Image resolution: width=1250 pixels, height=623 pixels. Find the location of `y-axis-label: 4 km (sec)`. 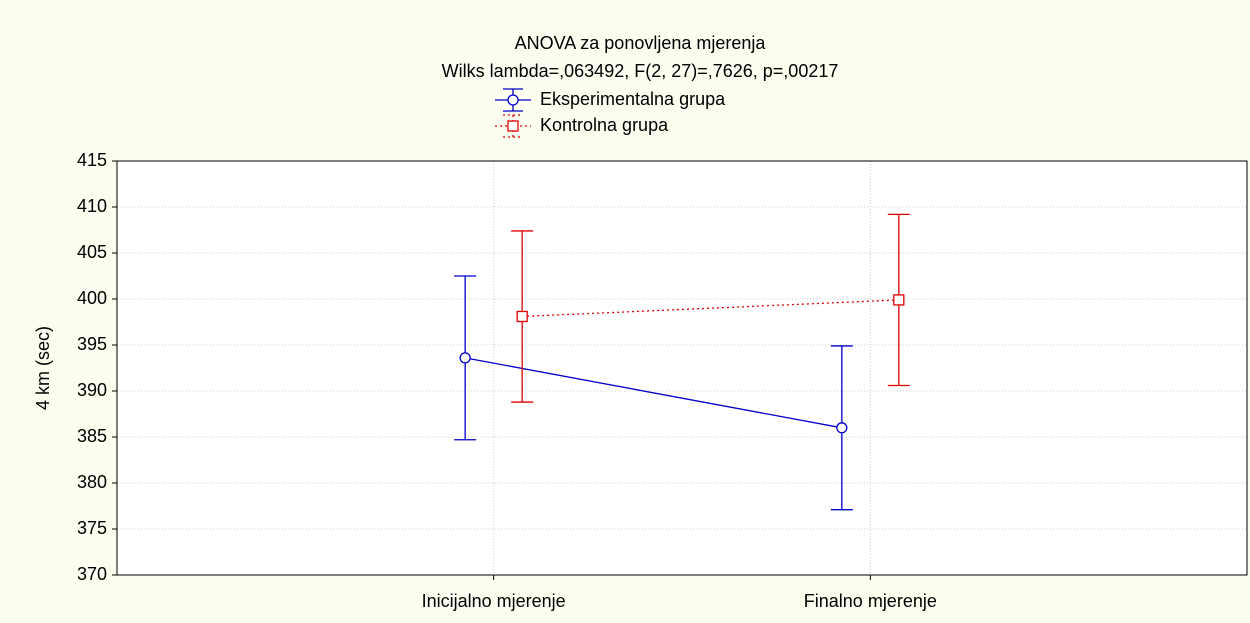

y-axis-label: 4 km (sec) is located at coordinates (43, 368).